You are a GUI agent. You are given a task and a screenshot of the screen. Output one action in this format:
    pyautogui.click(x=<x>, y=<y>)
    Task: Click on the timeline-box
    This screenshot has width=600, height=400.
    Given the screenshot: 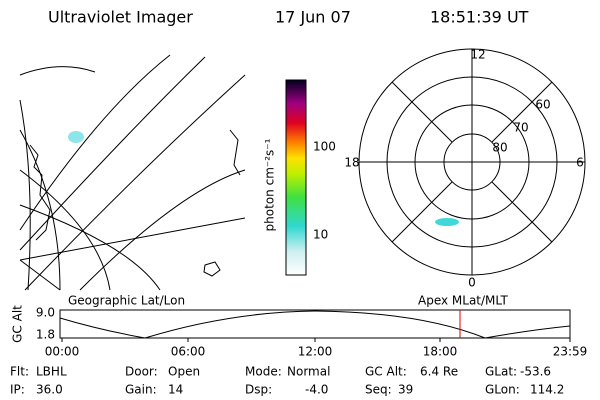 What is the action you would take?
    pyautogui.click(x=315, y=324)
    